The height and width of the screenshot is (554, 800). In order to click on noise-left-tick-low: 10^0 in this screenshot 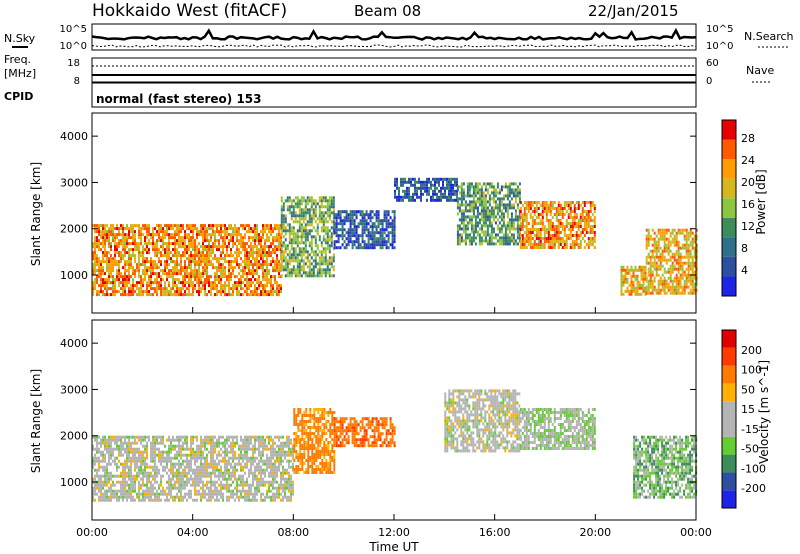, I will do `click(73, 46)`.